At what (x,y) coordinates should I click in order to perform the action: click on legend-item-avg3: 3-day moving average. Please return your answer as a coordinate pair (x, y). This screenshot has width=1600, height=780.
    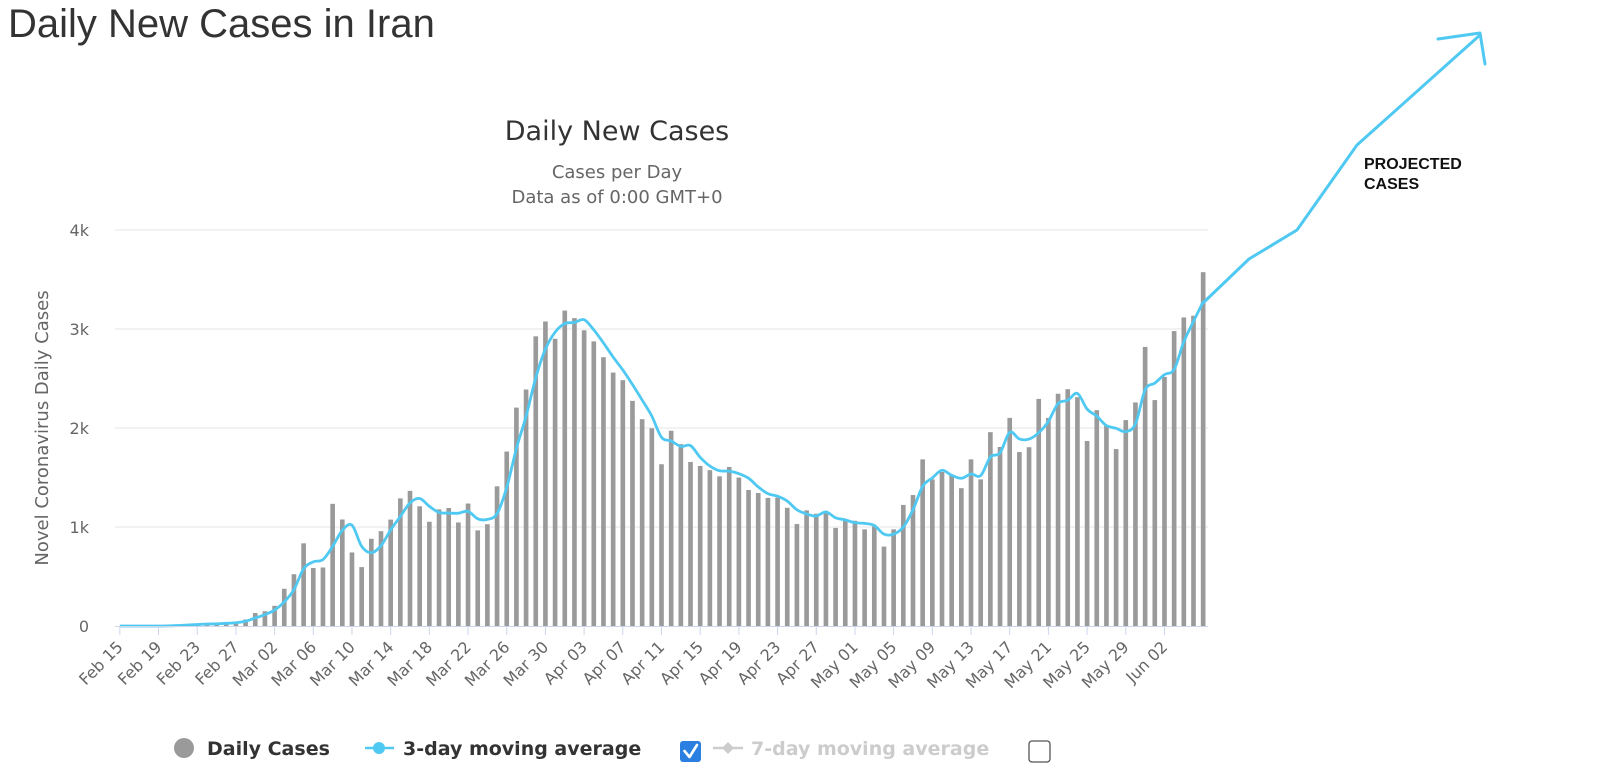
    Looking at the image, I should click on (503, 749).